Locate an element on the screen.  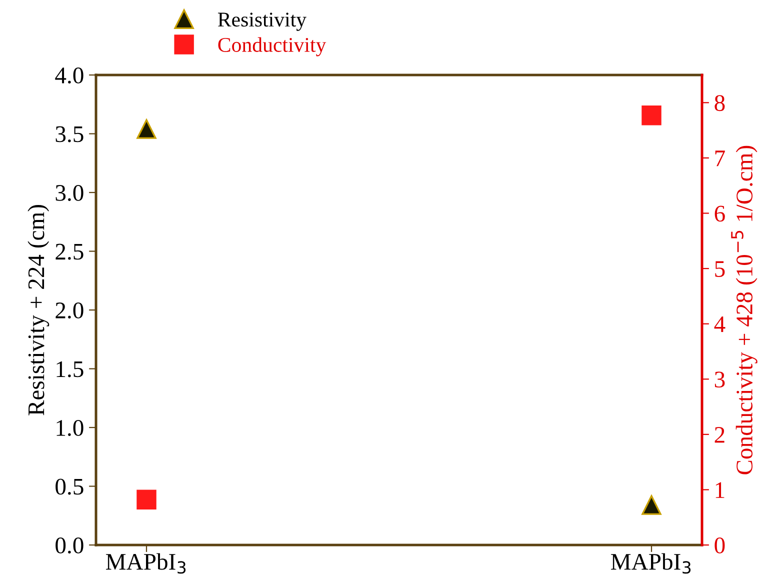
y2-axis-title: Conductivity + 428 (10$^{−5}$ 1/O.cm) is located at coordinates (744, 310).